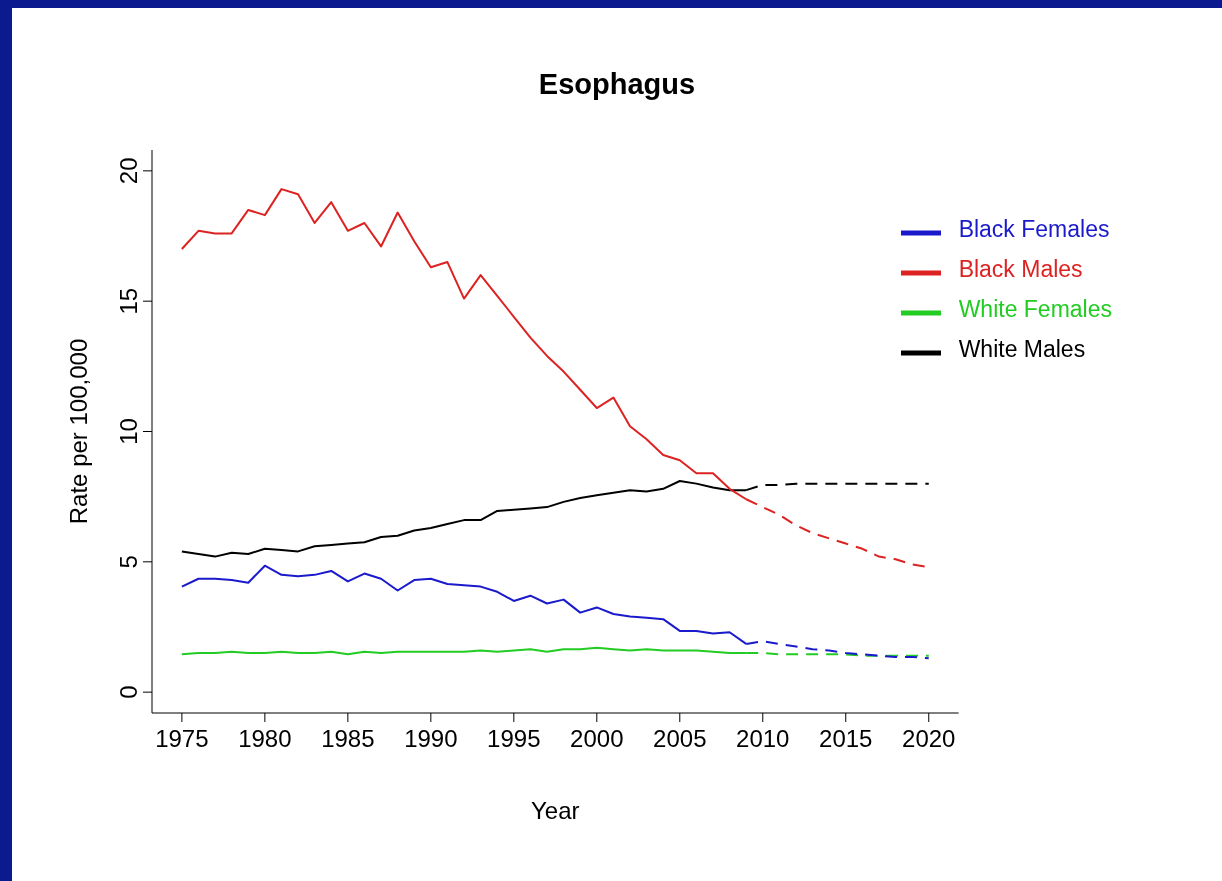 The height and width of the screenshot is (881, 1222). What do you see at coordinates (1022, 349) in the screenshot?
I see `legend-label: White Males` at bounding box center [1022, 349].